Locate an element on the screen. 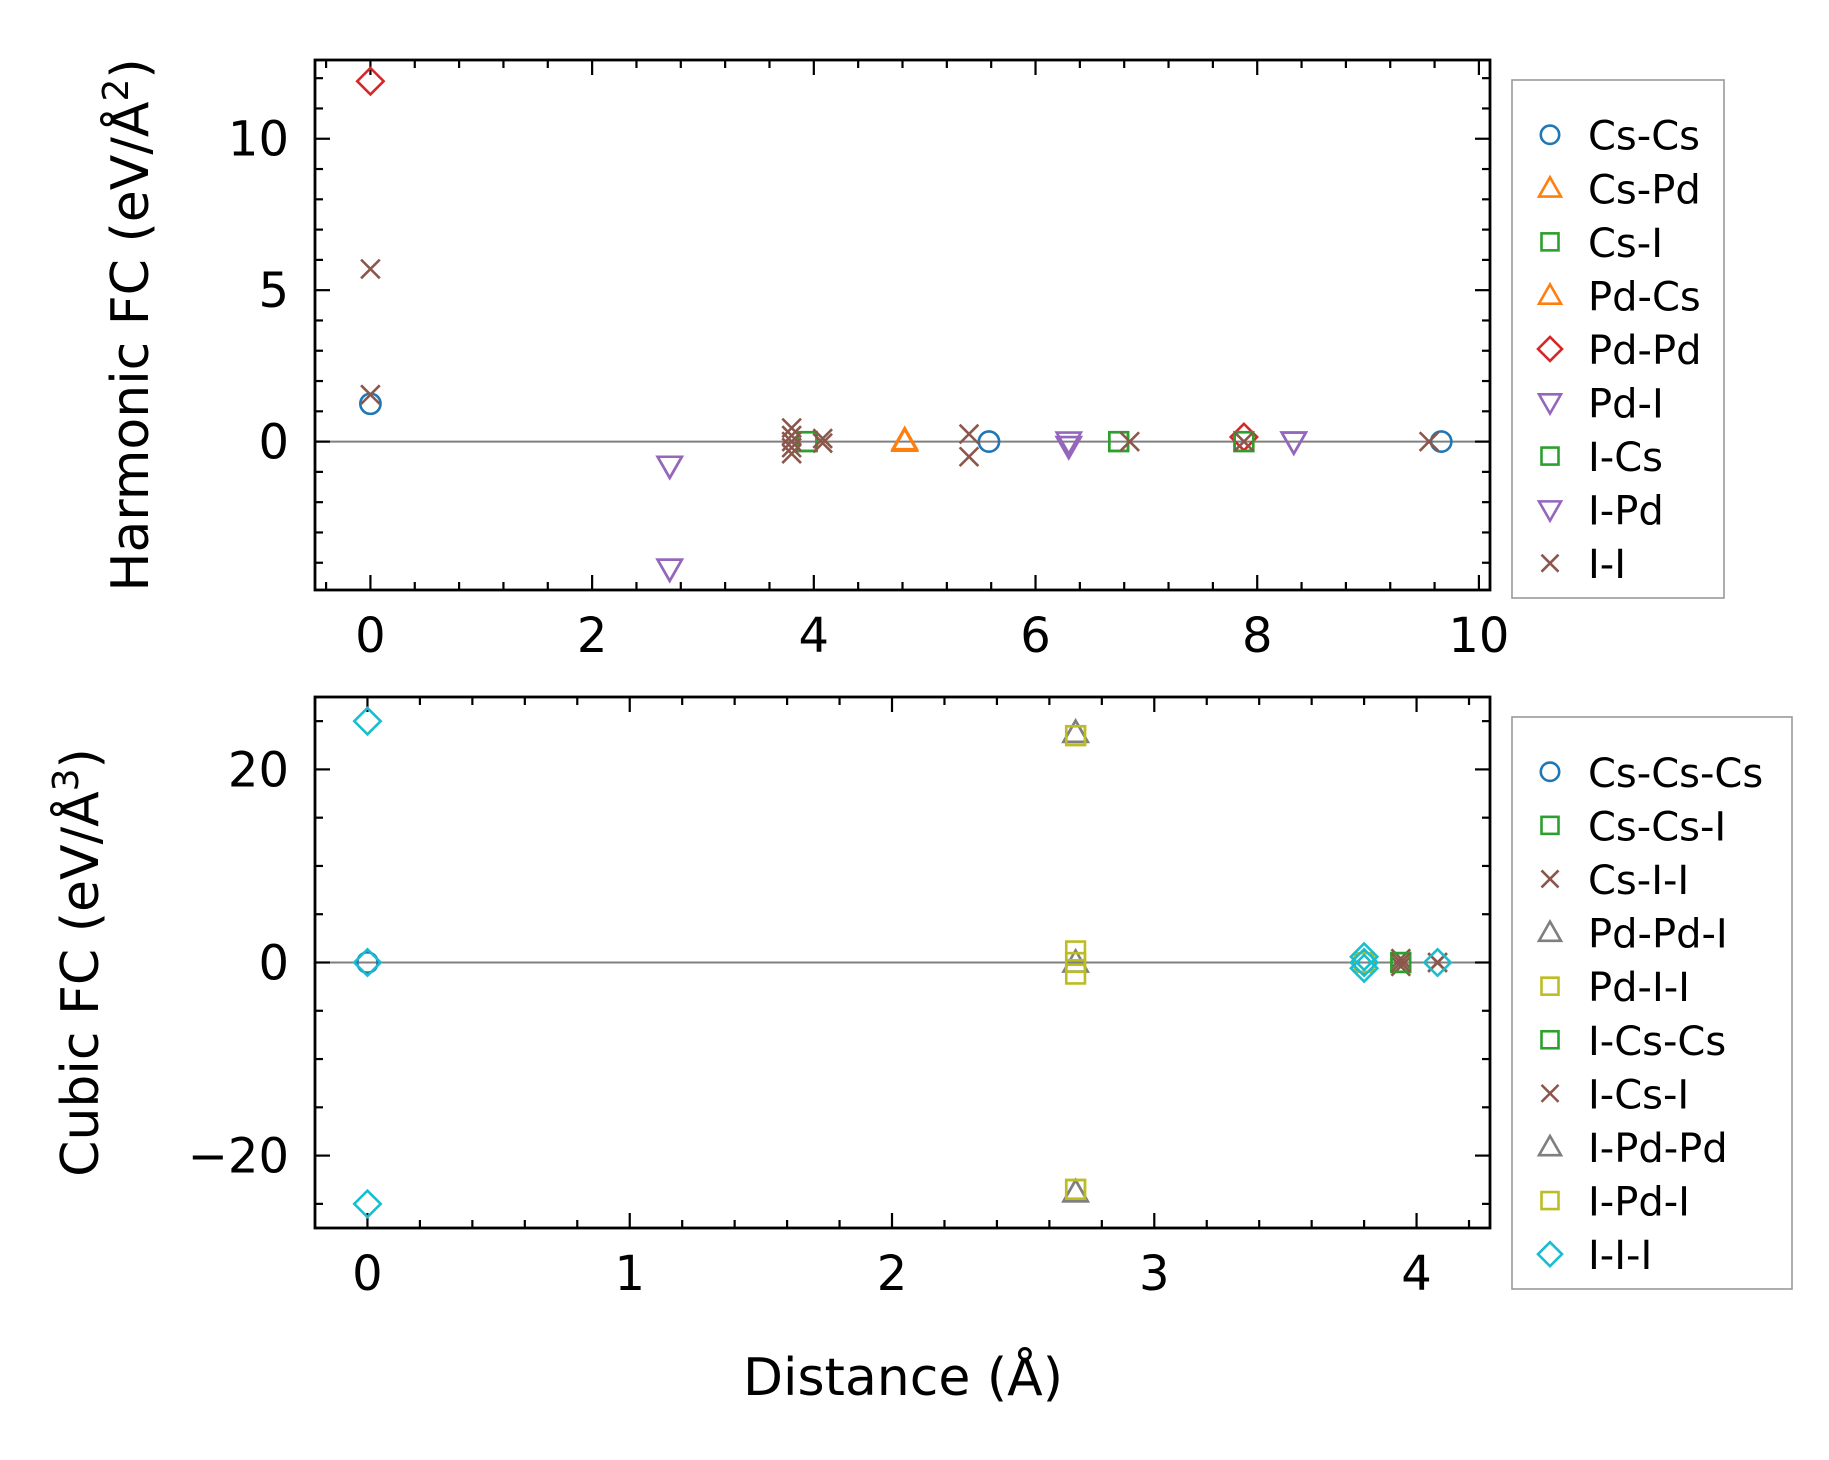  x-tick-label: 3 is located at coordinates (1154, 1274).